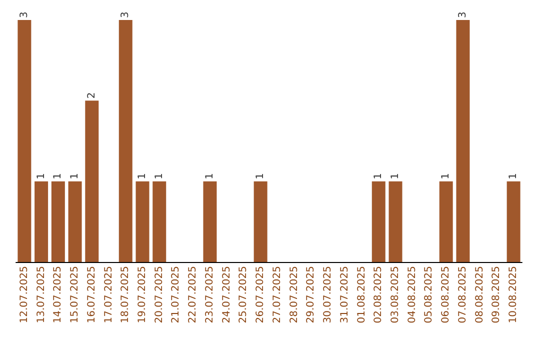  I want to click on x-tick-label: 01.08.2025, so click(362, 295).